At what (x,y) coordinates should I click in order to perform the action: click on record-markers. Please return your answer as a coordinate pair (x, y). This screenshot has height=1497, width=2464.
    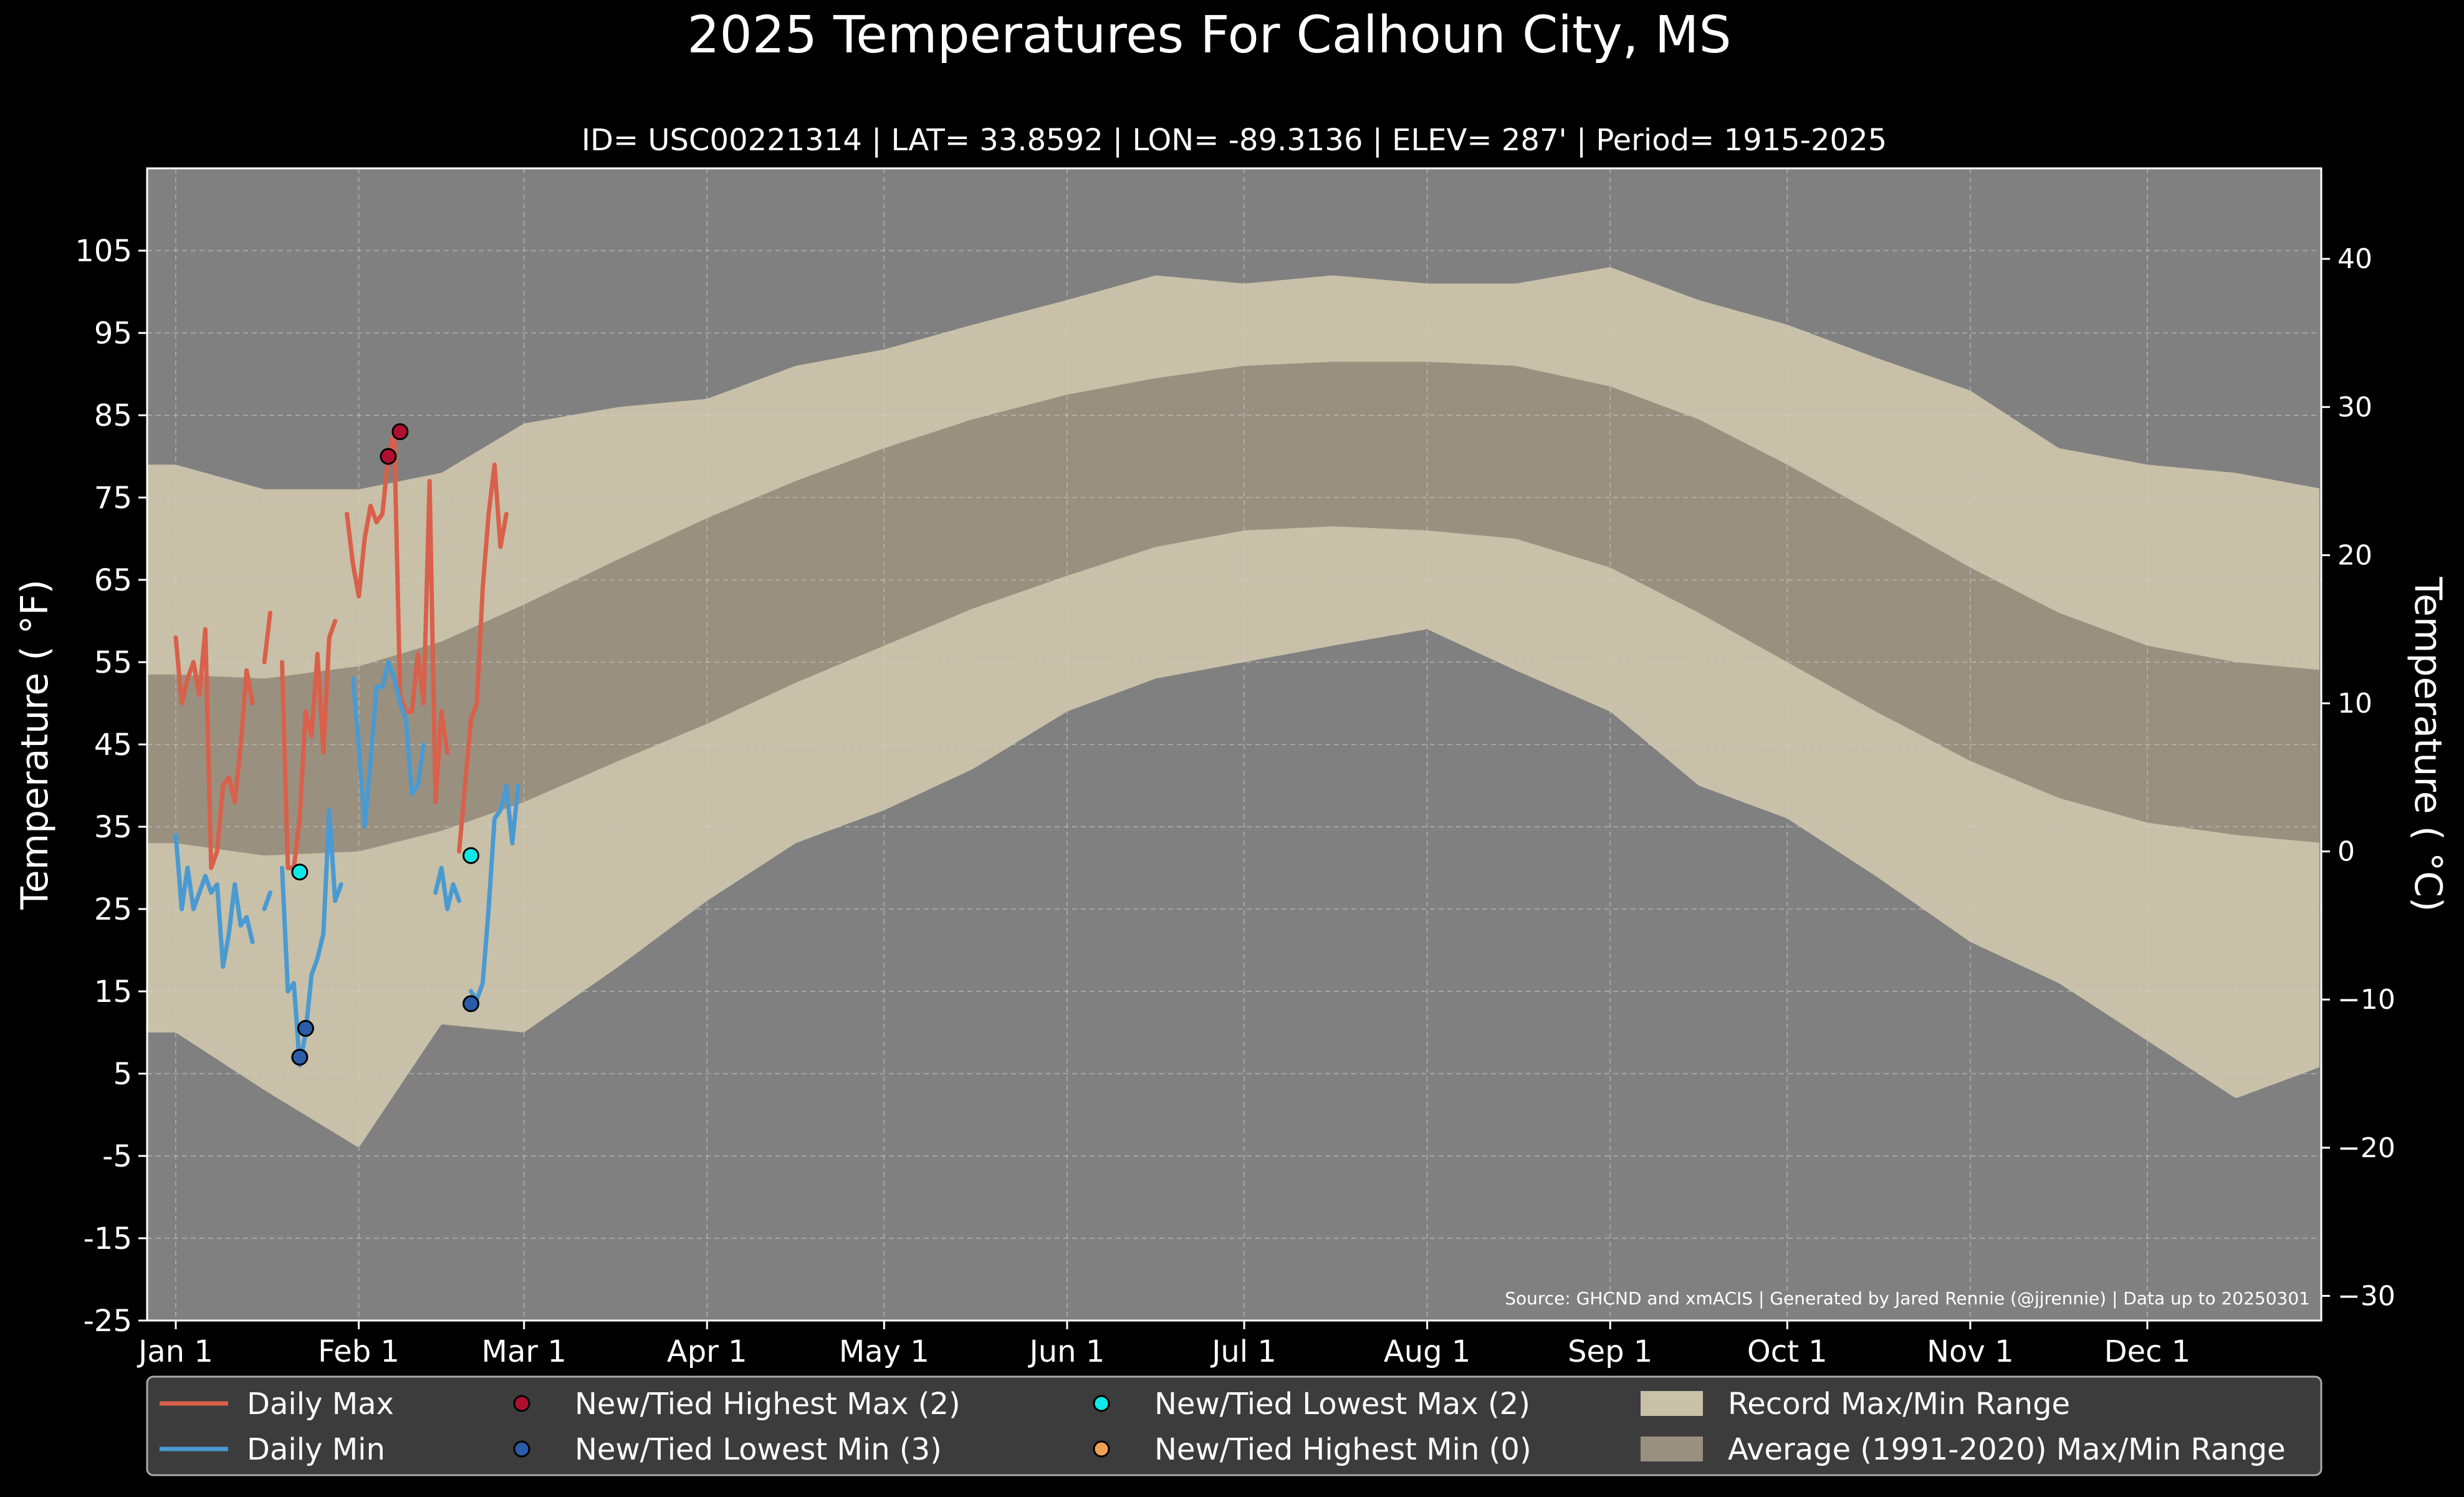
    Looking at the image, I should click on (385, 744).